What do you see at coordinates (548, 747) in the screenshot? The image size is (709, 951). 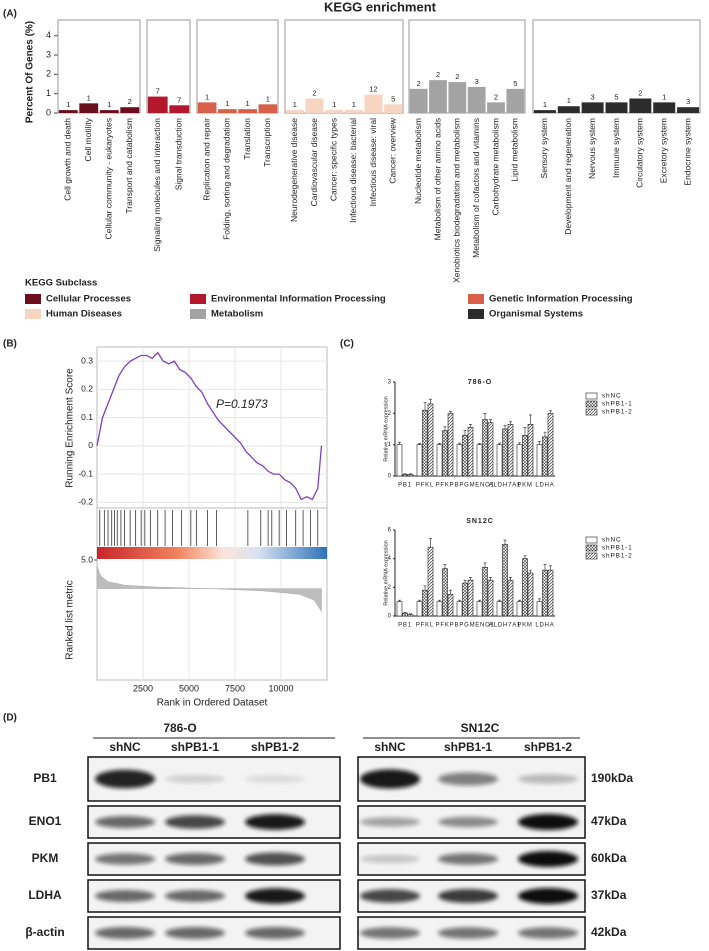 I see `lane-label: shPB1-2` at bounding box center [548, 747].